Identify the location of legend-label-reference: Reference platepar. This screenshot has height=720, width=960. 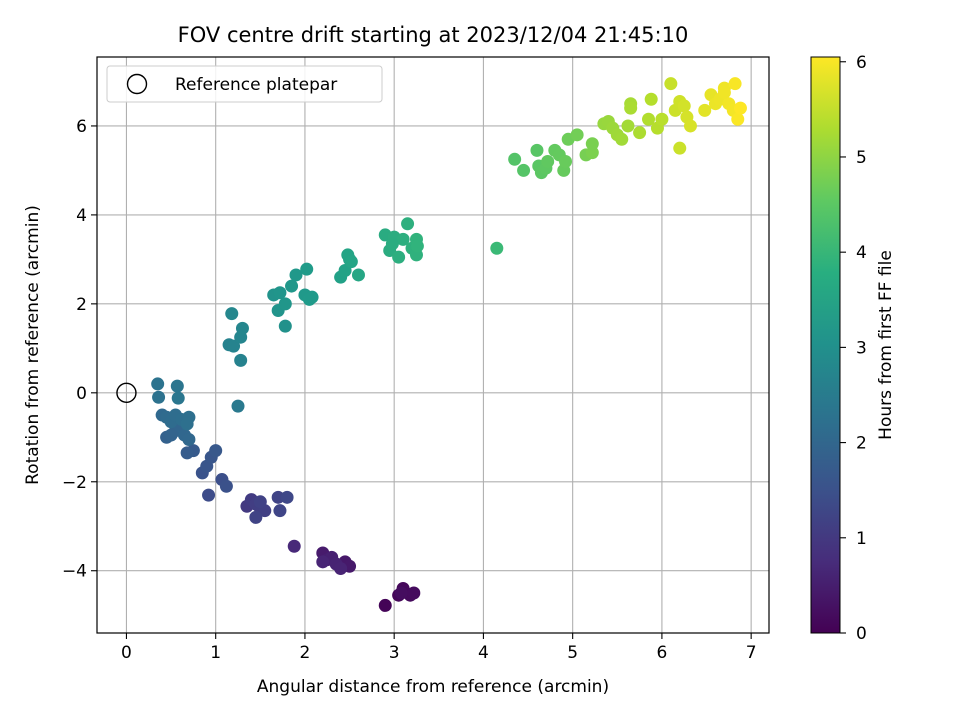
(256, 85).